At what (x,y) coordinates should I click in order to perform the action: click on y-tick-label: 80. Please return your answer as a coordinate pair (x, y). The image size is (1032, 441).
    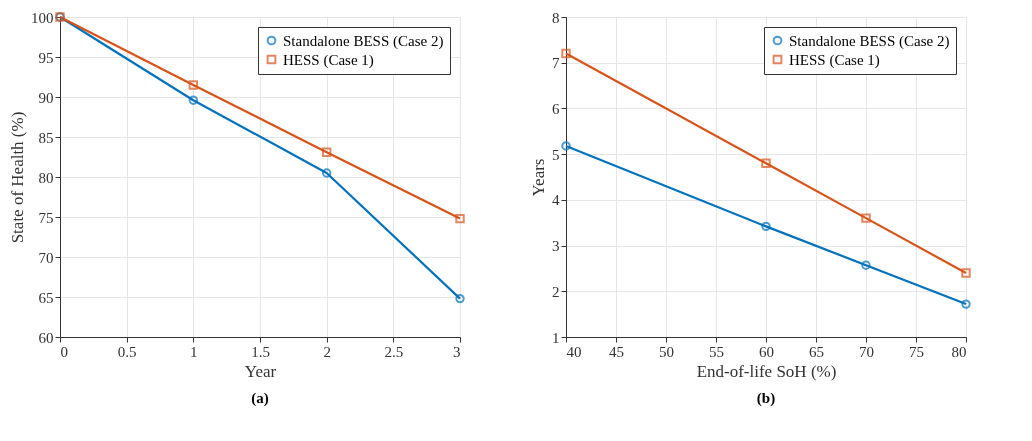
    Looking at the image, I should click on (46, 177).